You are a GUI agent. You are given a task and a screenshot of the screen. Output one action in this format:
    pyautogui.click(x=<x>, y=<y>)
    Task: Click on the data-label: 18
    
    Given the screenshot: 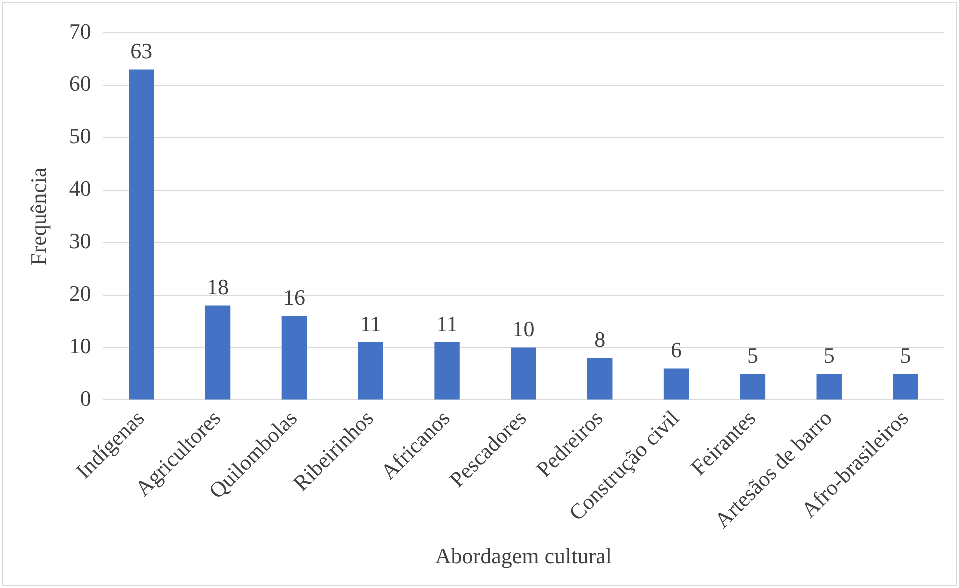 What is the action you would take?
    pyautogui.click(x=218, y=287)
    